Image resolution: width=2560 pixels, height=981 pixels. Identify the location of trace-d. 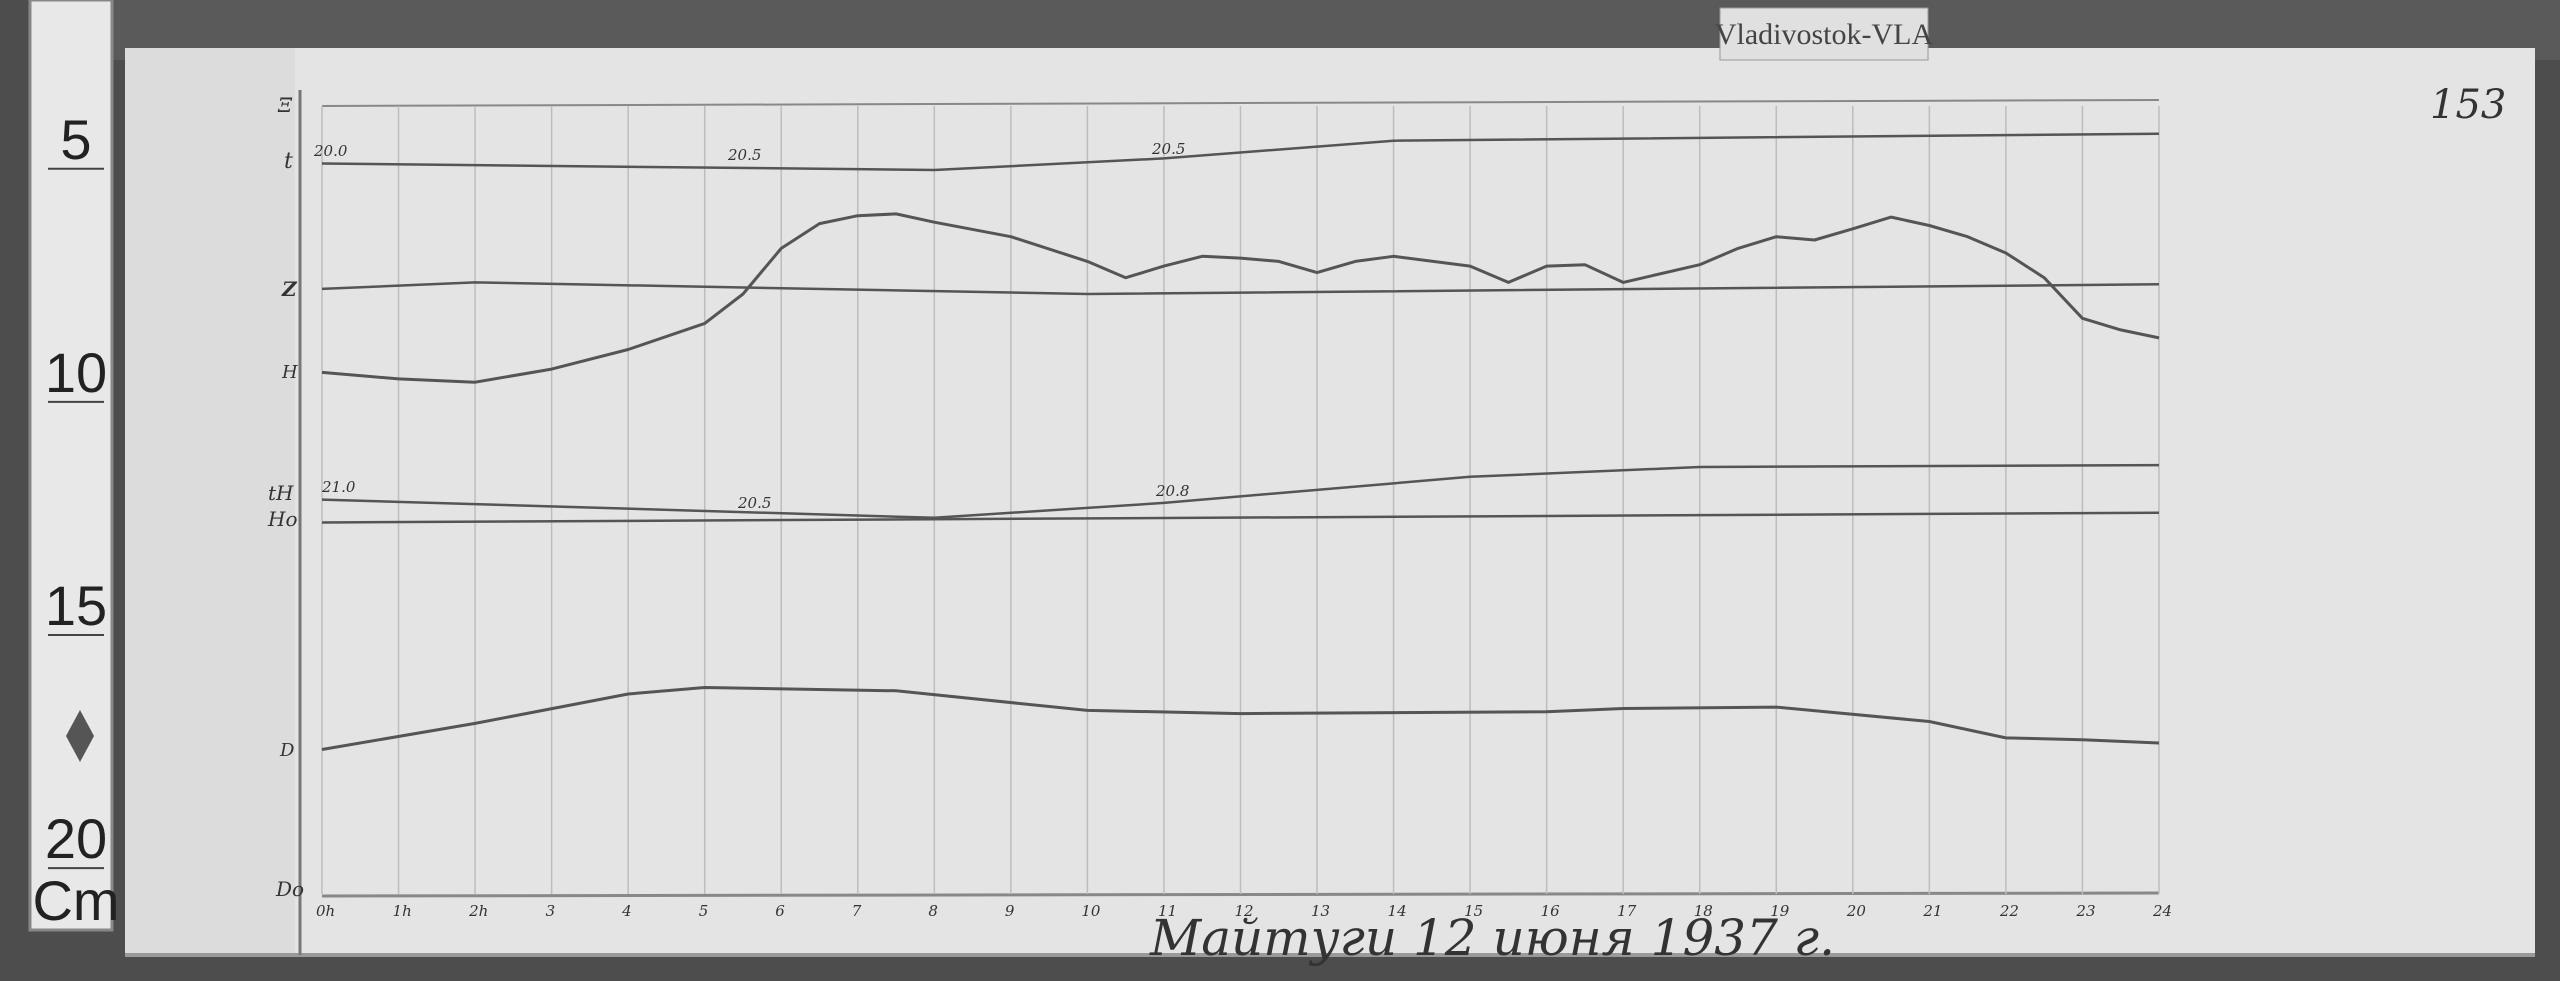
(1240, 718).